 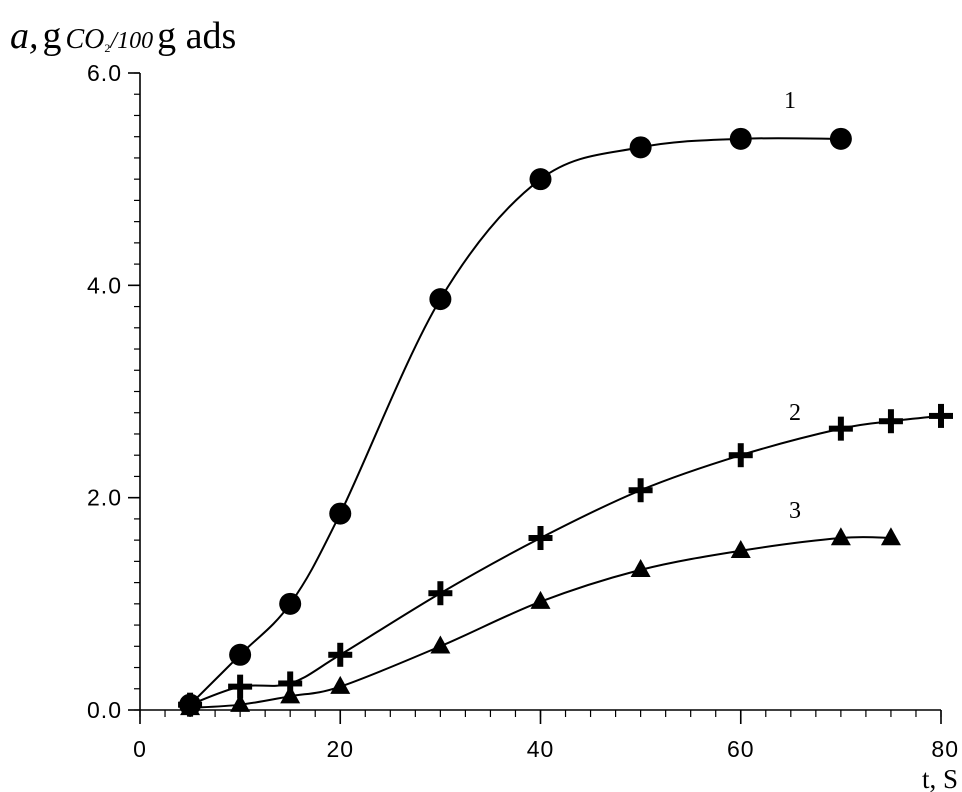 I want to click on y-axis-unit-suffix: g ads, so click(x=197, y=36).